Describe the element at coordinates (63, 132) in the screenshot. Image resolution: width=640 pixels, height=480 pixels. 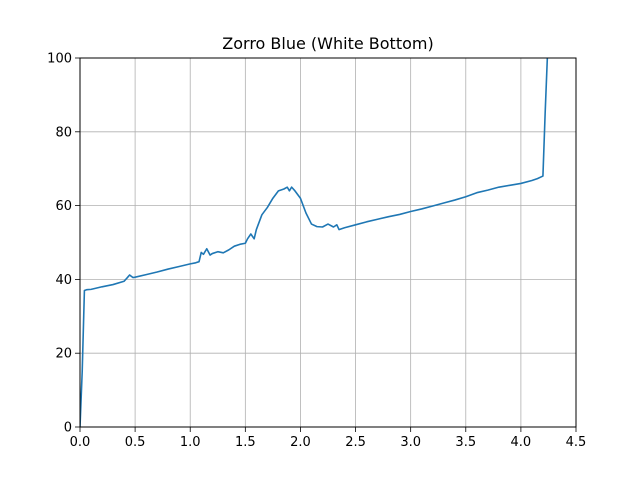
I see `y-tick-label: 80` at that location.